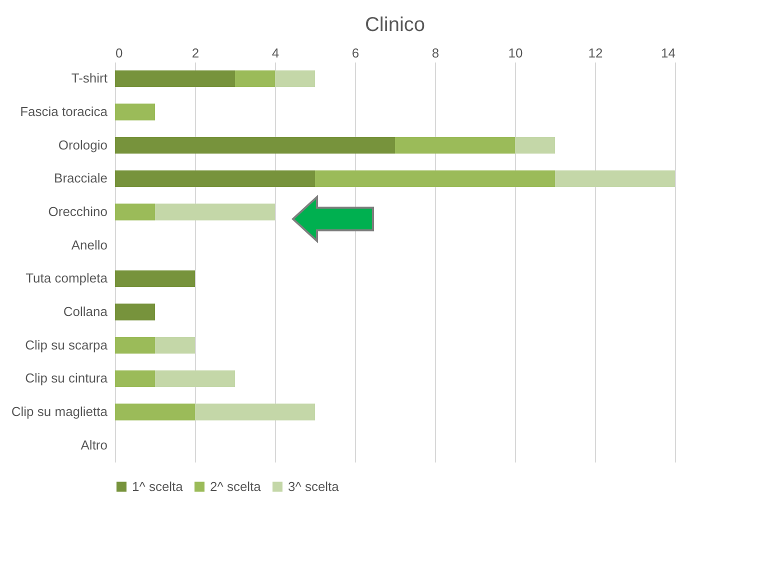 Image resolution: width=767 pixels, height=565 pixels. I want to click on y-tick-label: Tuta completa, so click(67, 278).